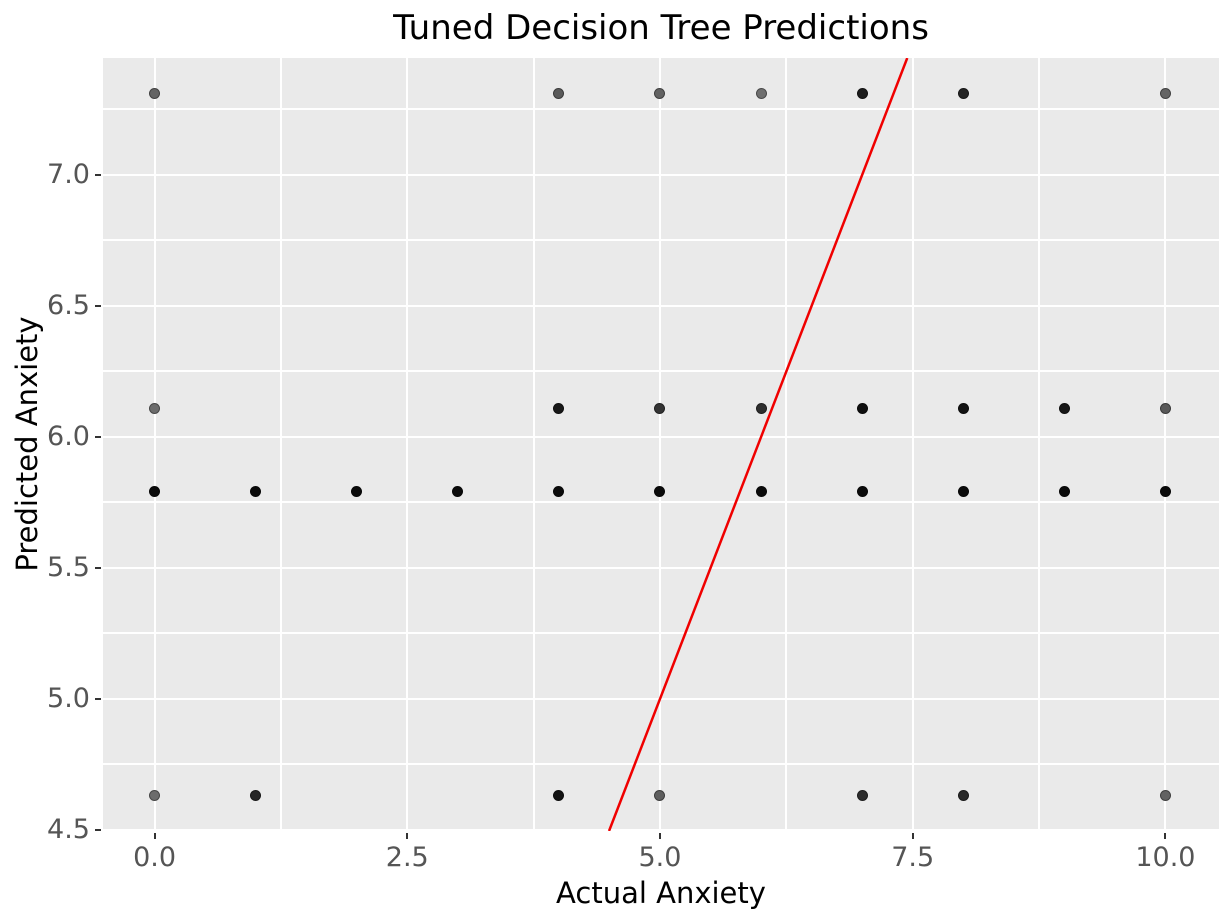 This screenshot has height=921, width=1228. What do you see at coordinates (660, 857) in the screenshot?
I see `x-tick-label: 5.0` at bounding box center [660, 857].